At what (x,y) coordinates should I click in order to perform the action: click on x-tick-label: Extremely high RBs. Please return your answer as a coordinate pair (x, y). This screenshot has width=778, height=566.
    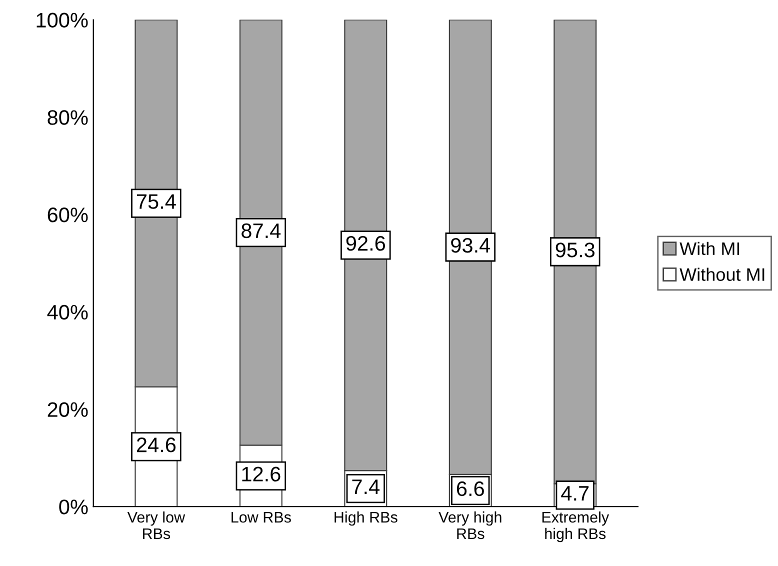
    Looking at the image, I should click on (576, 526).